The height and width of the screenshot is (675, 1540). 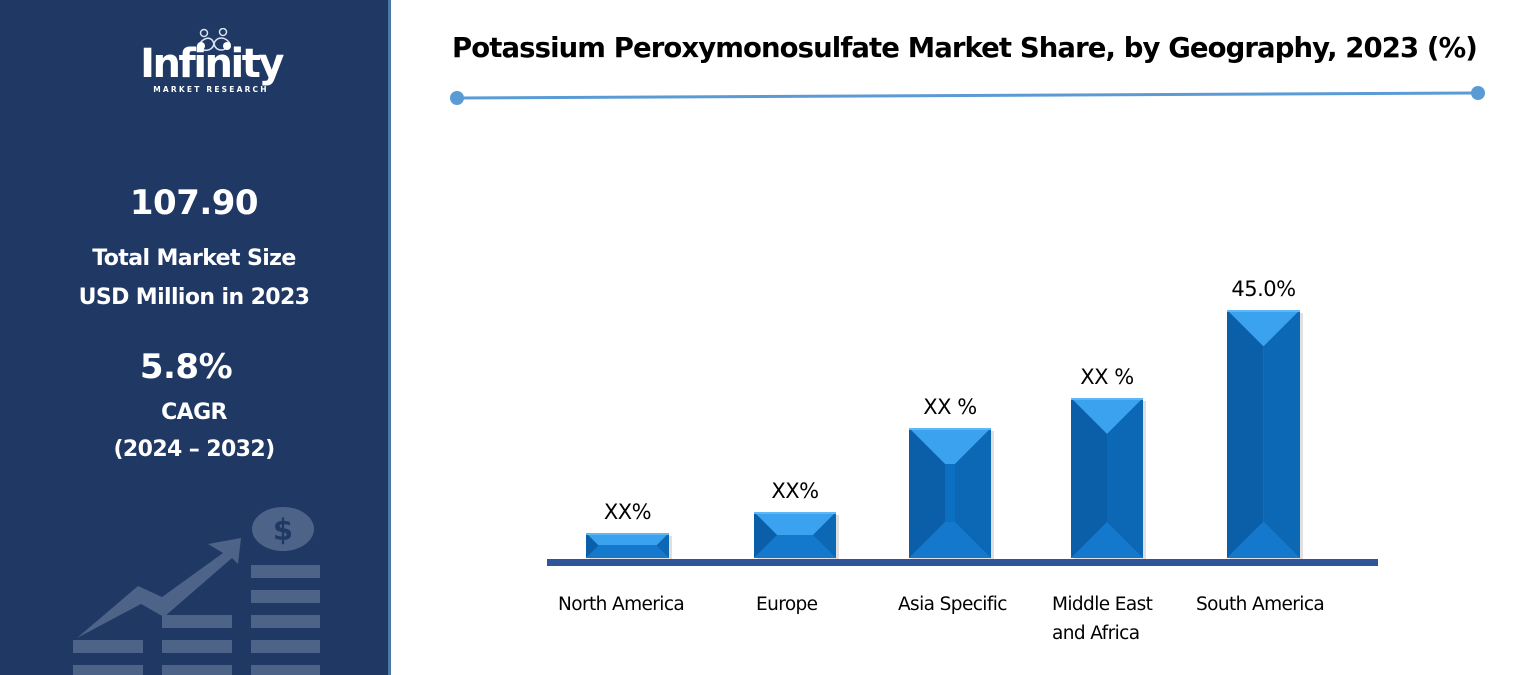 I want to click on category-label-line: Europe, so click(x=787, y=604).